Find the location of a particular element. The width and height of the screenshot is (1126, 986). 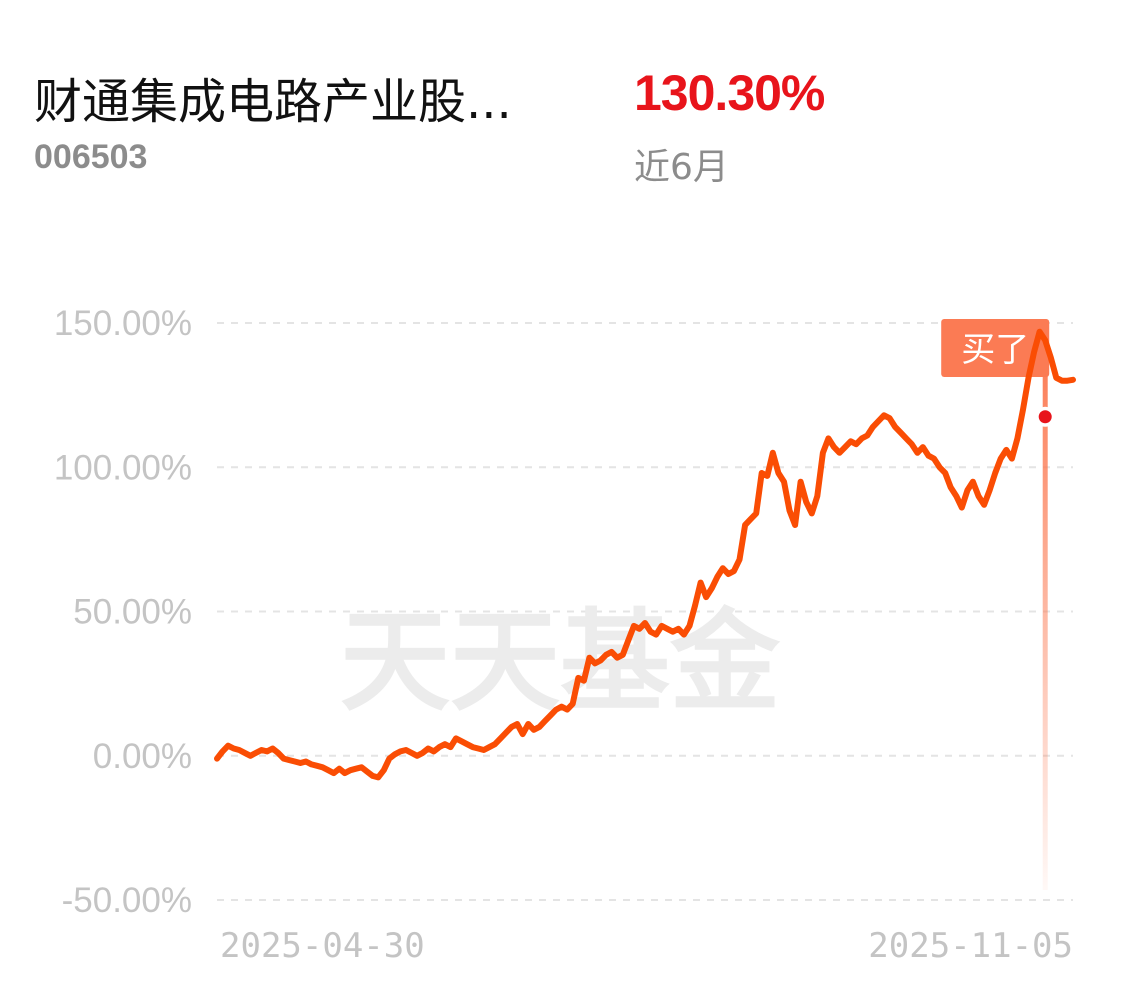

buy-marker: 买了 is located at coordinates (995, 604).